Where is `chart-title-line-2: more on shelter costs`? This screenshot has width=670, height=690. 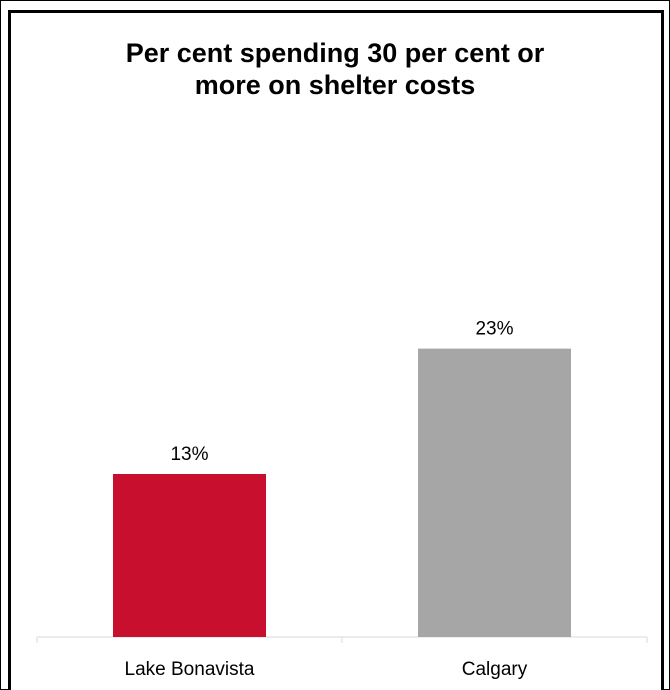 chart-title-line-2: more on shelter costs is located at coordinates (335, 85).